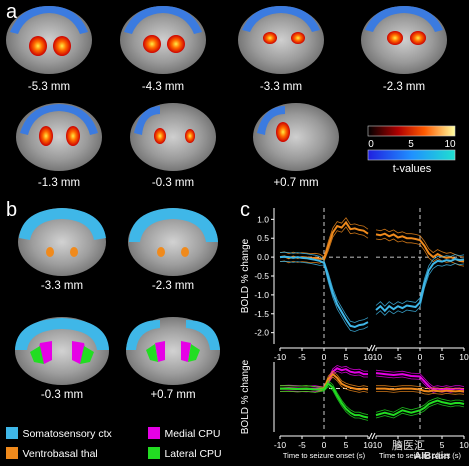  I want to click on legend-label: Lateral CPU, so click(193, 454).